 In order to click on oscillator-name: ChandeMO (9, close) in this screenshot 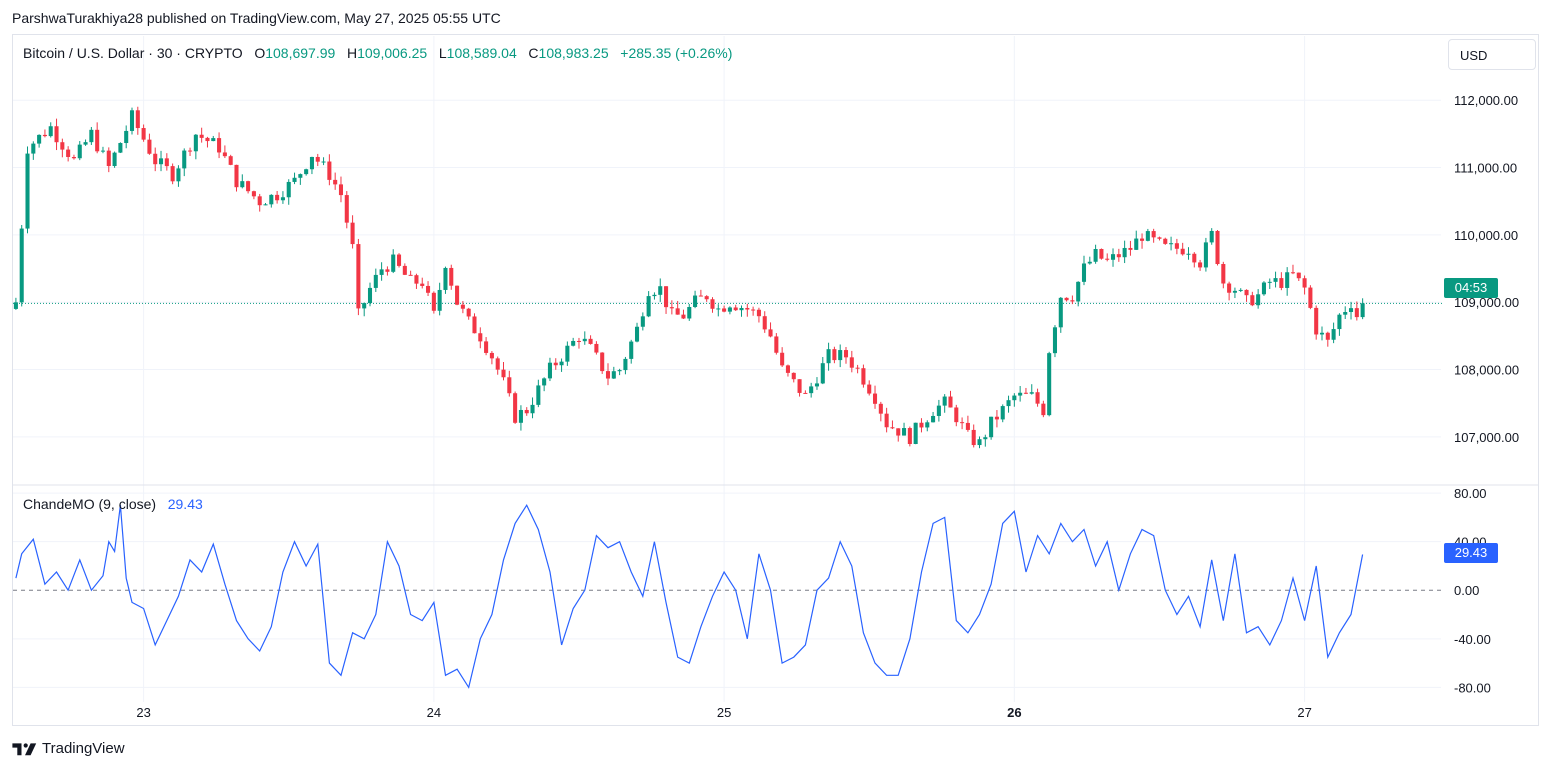, I will do `click(90, 504)`.